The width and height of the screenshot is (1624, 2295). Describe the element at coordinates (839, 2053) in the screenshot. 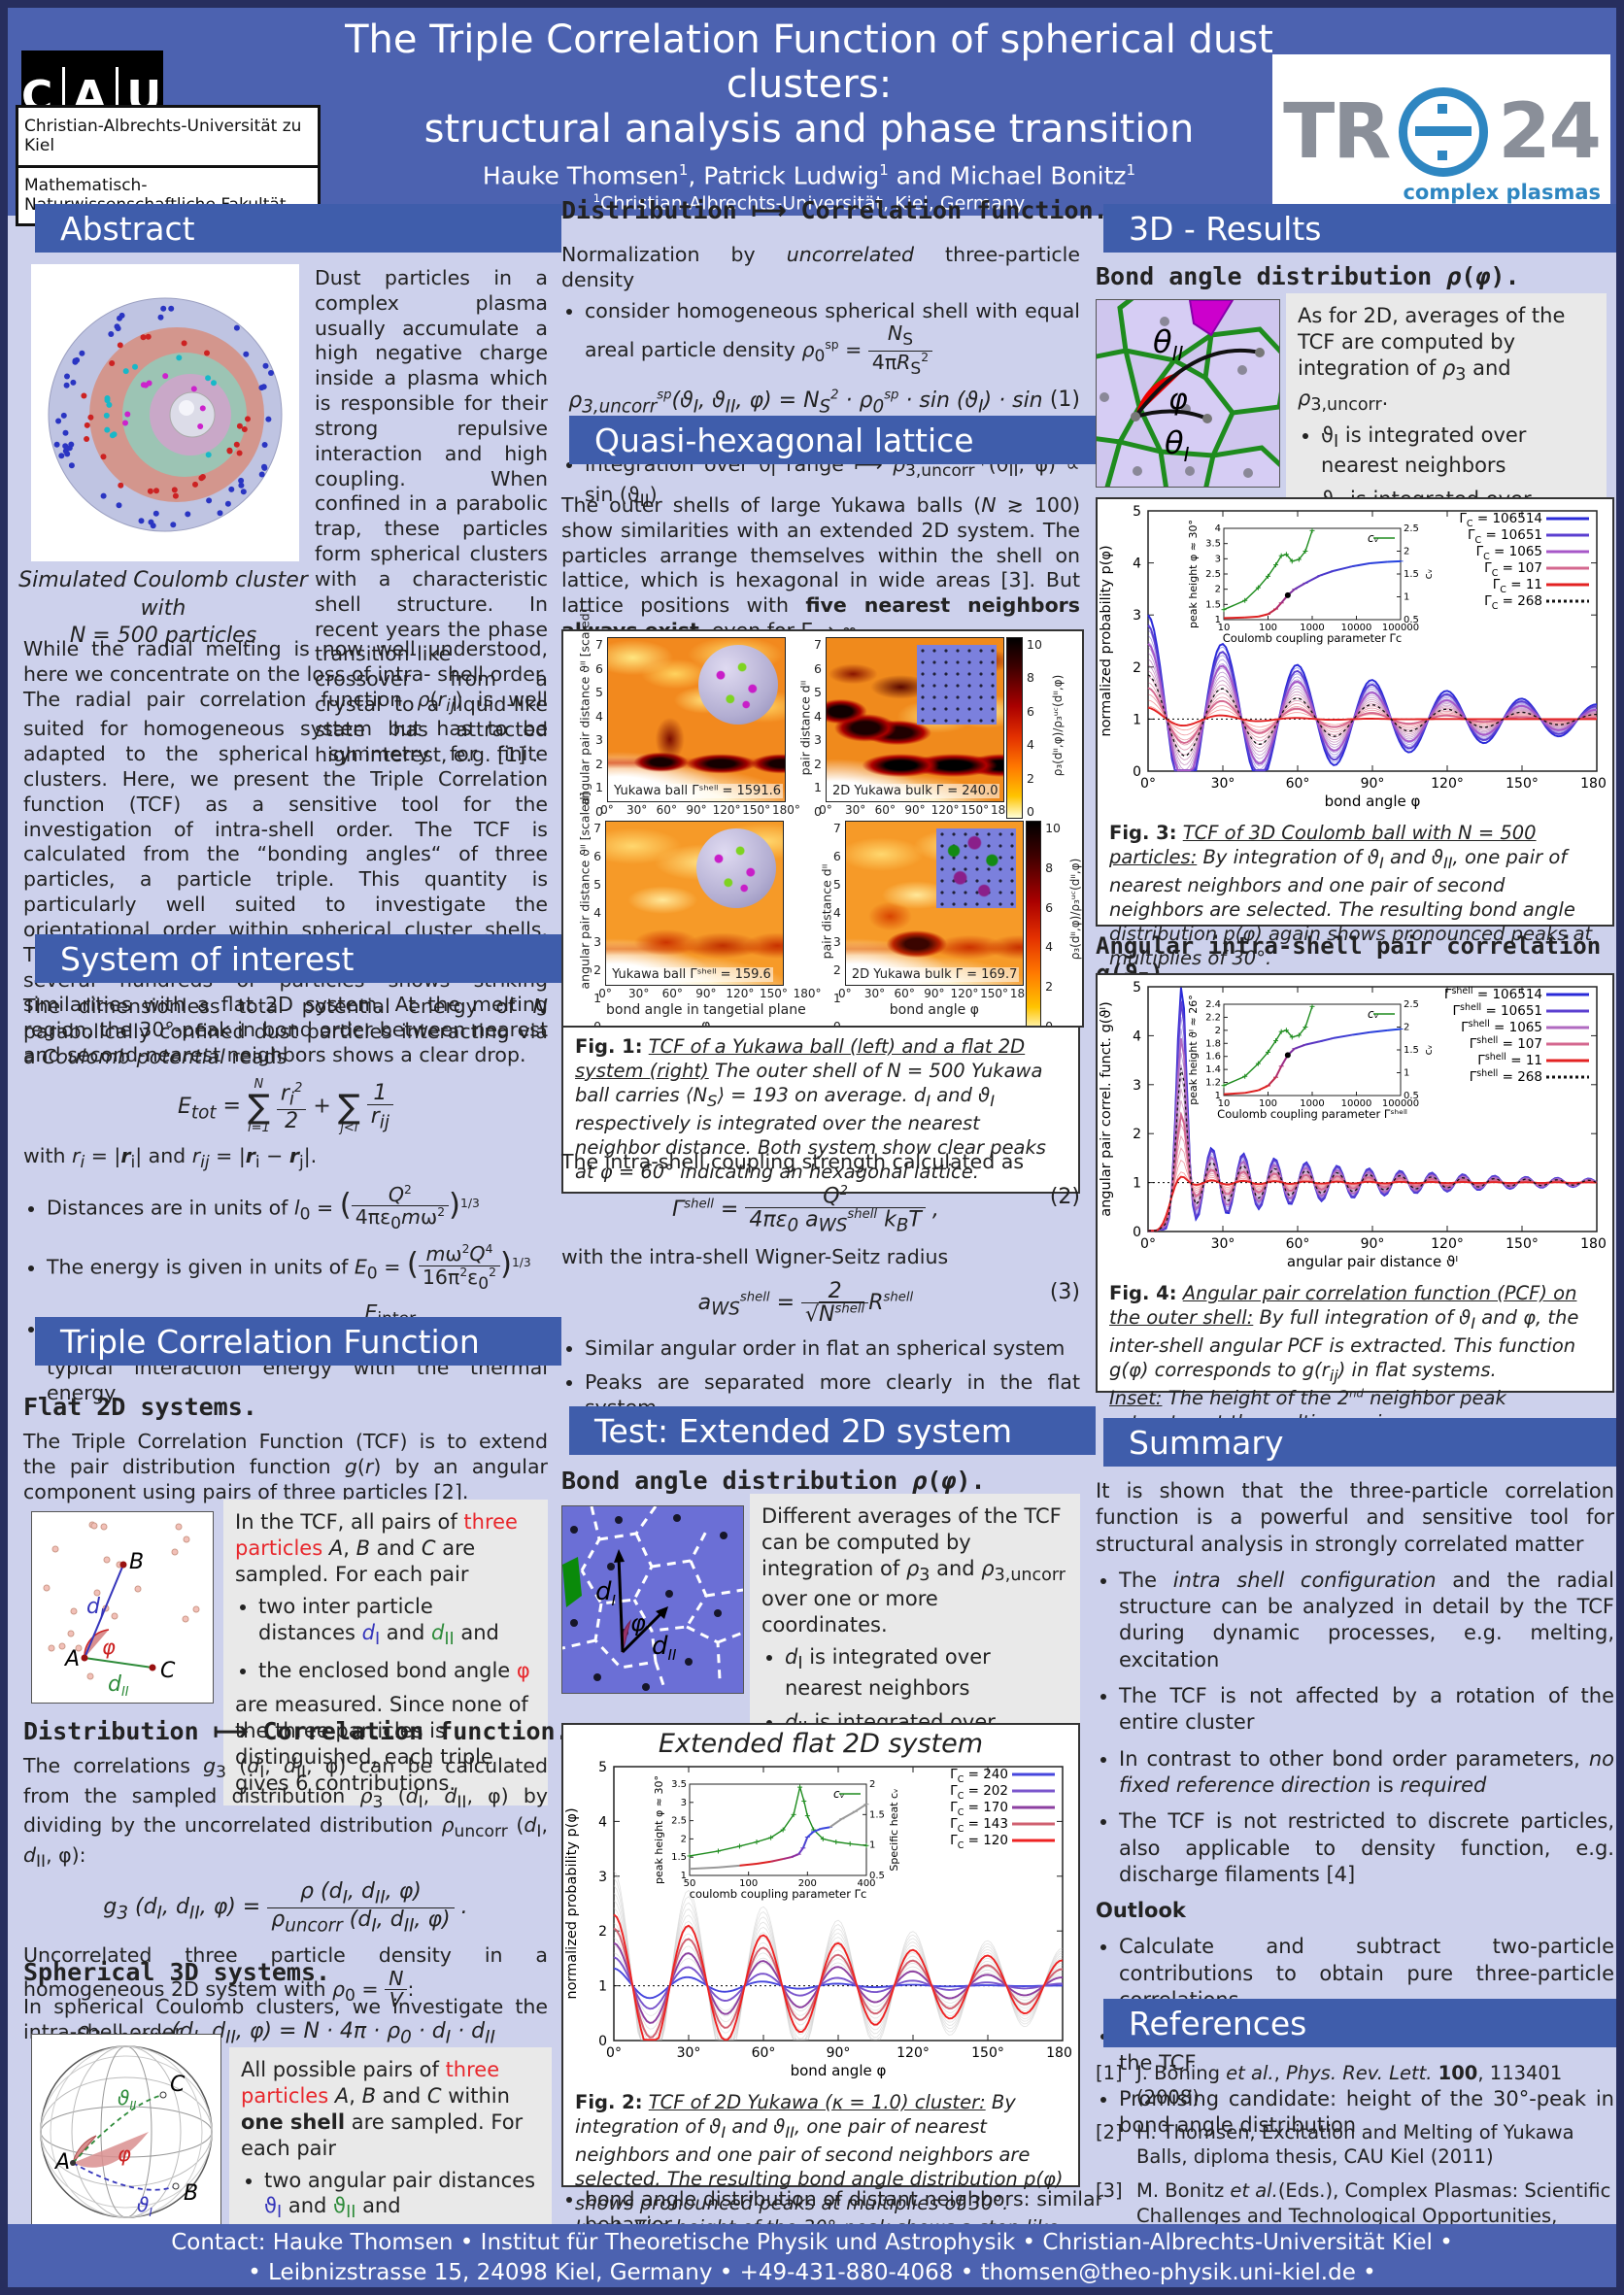

I see `svg-text: 90°` at that location.